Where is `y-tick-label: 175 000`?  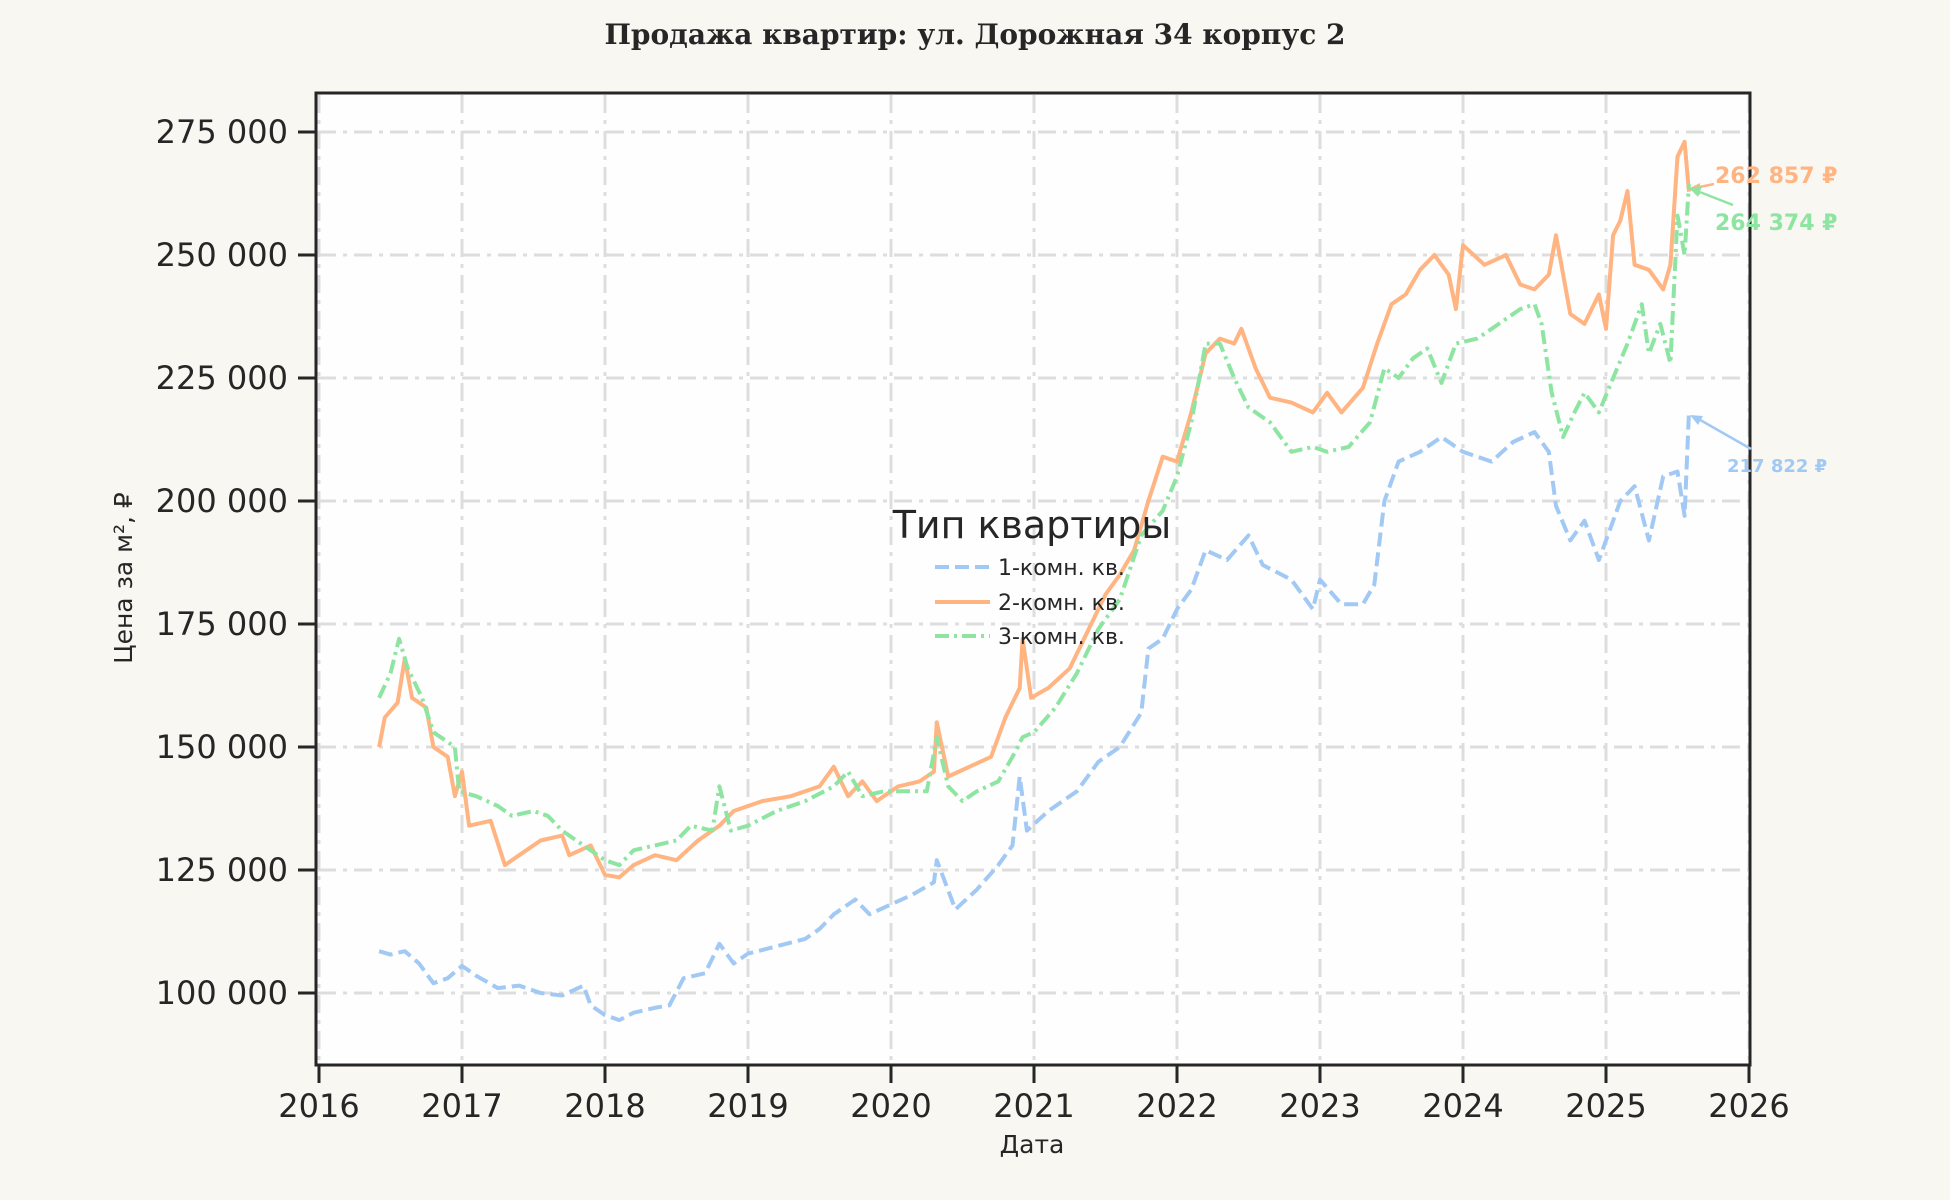
y-tick-label: 175 000 is located at coordinates (222, 624).